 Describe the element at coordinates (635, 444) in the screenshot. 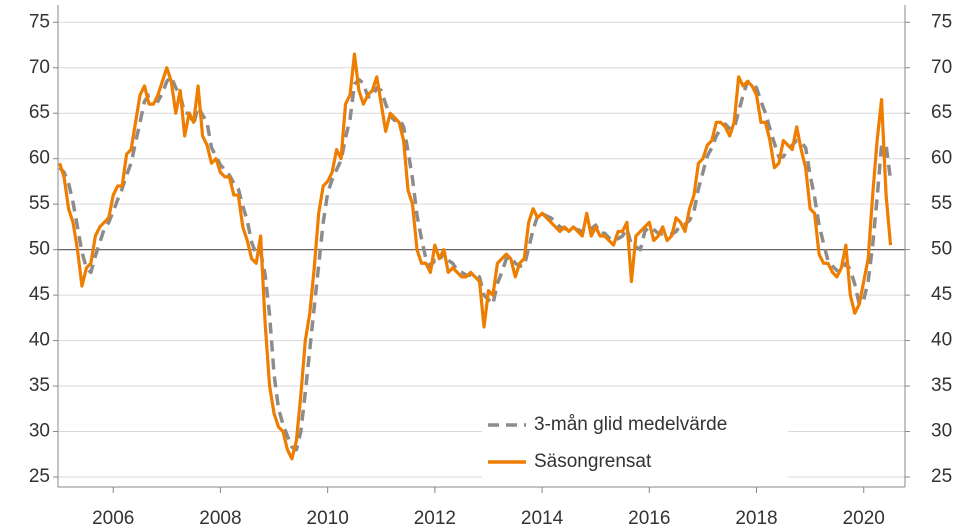

I see `legend-box` at that location.